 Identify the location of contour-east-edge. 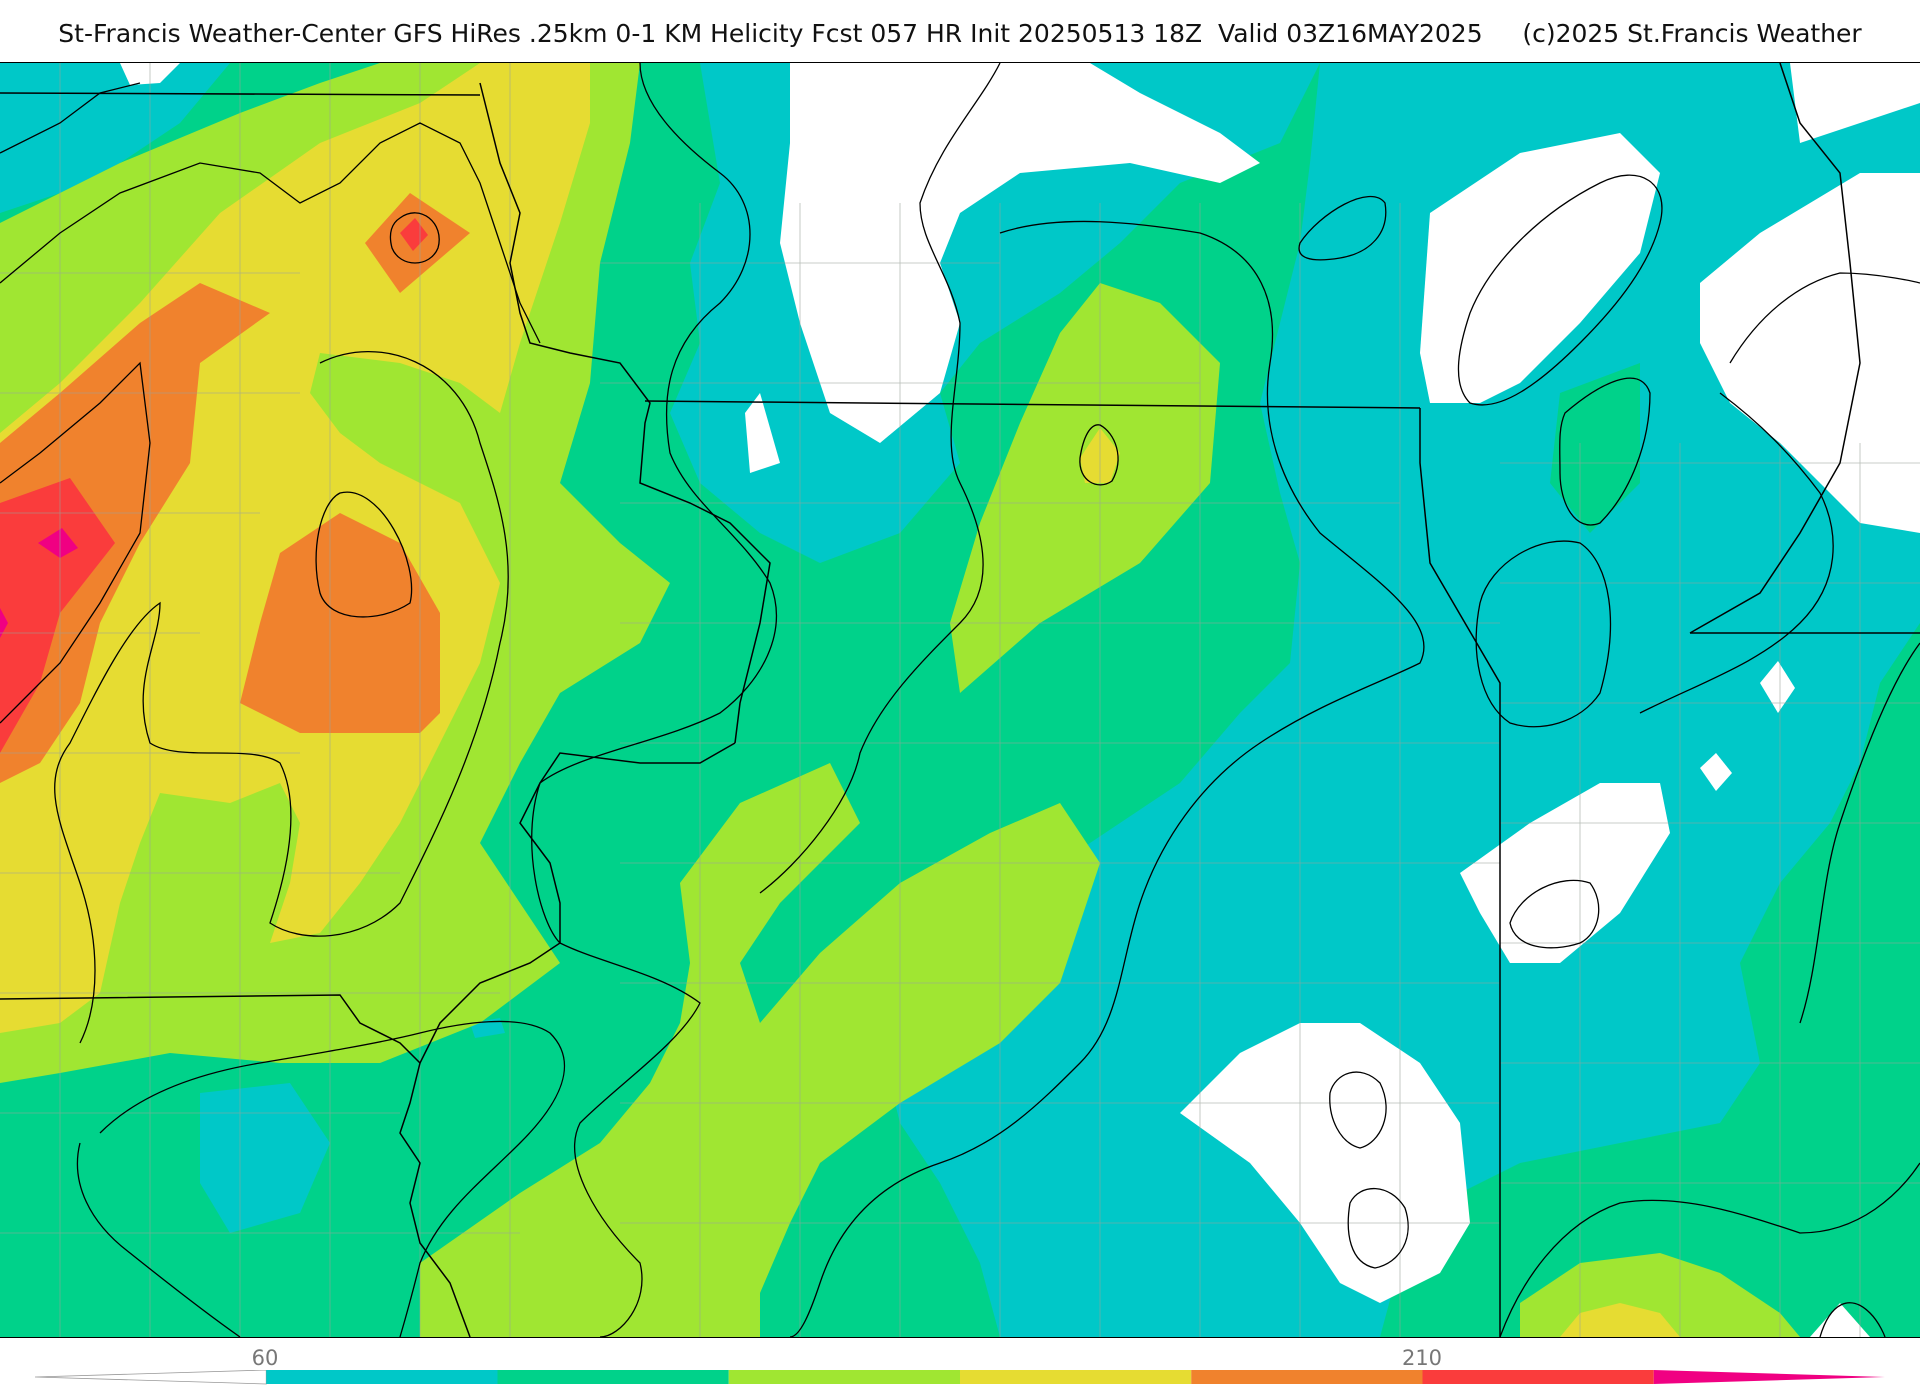
(1859, 833).